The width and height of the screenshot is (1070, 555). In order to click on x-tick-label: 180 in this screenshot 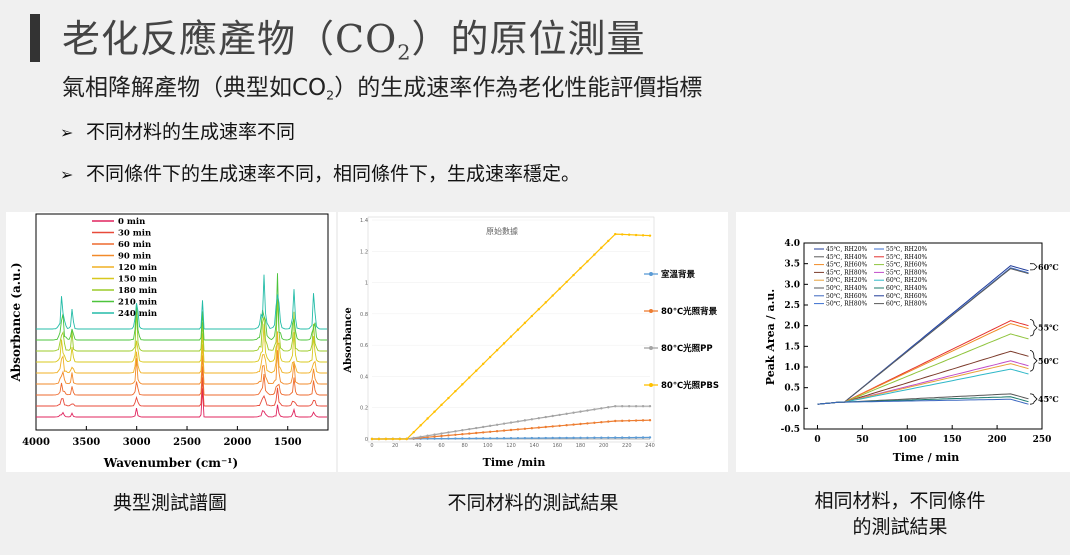, I will do `click(581, 446)`.